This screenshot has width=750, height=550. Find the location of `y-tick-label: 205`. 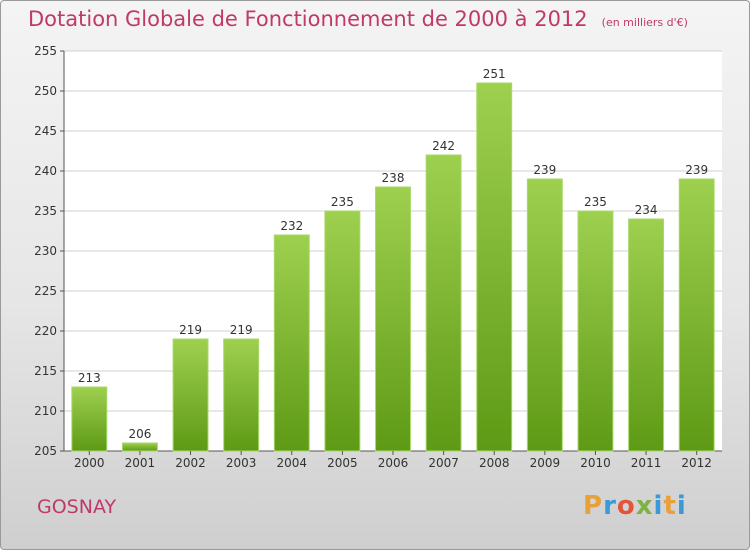

y-tick-label: 205 is located at coordinates (45, 451).